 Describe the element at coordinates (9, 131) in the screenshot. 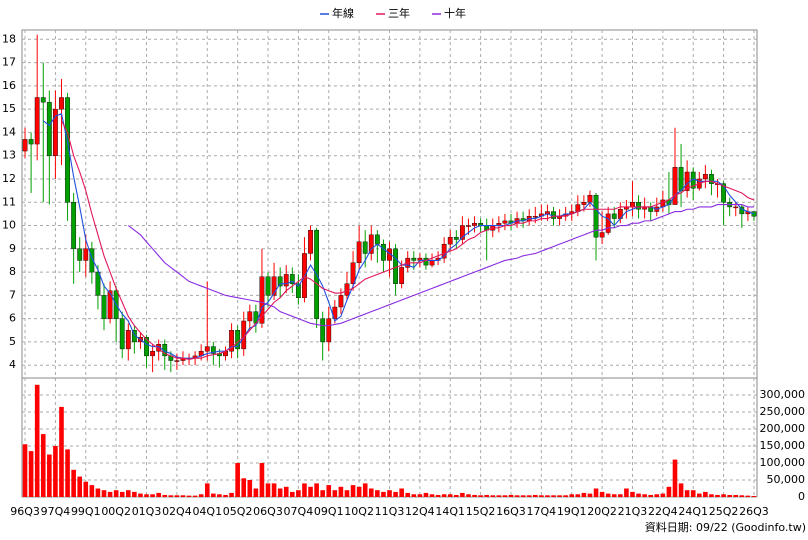

I see `y-tick-label: 14` at that location.